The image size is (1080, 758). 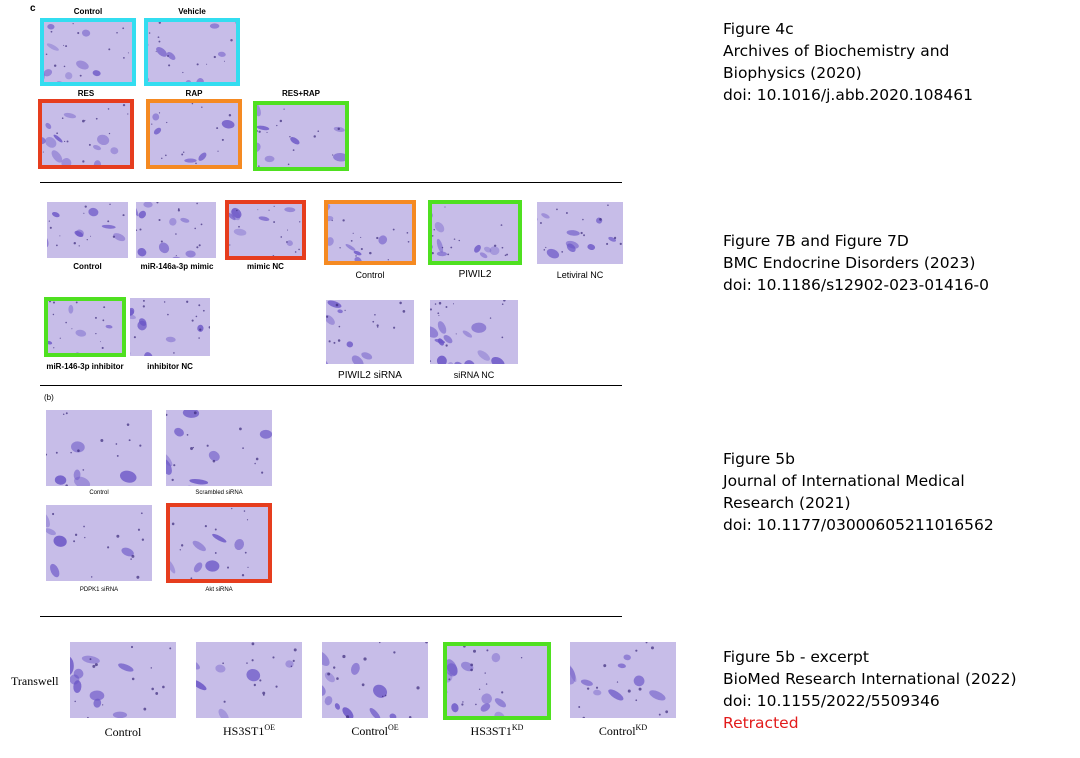 I want to click on caption-line: Figure 5b - excerpt, so click(x=796, y=657).